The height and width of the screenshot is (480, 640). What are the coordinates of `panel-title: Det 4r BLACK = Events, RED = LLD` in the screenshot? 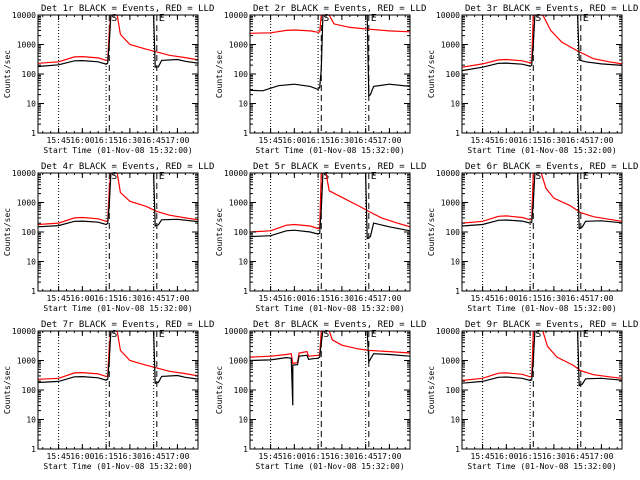 It's located at (127, 167).